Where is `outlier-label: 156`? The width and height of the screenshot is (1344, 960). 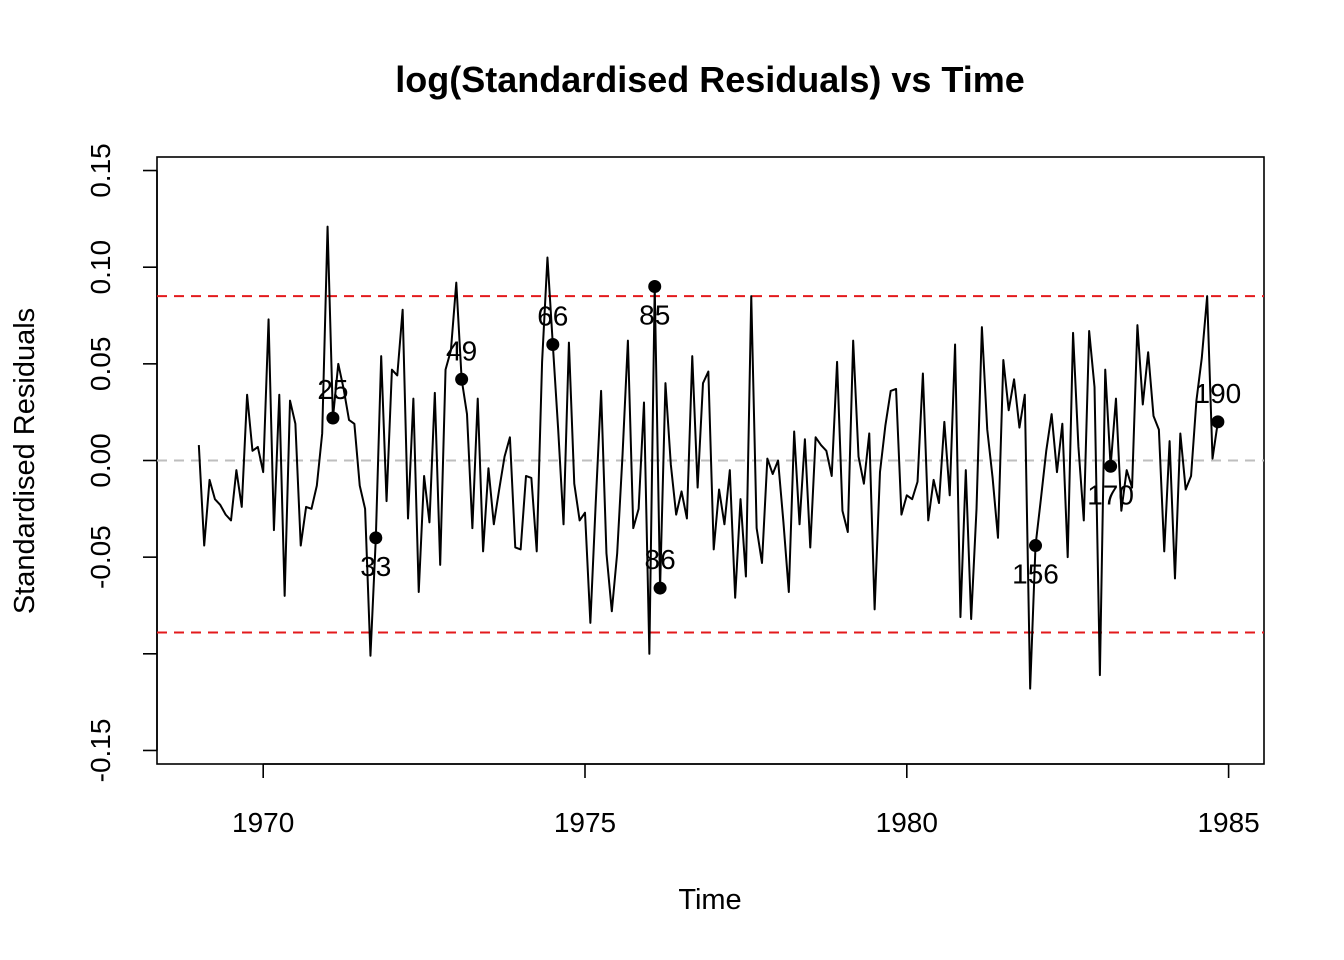
outlier-label: 156 is located at coordinates (1035, 574).